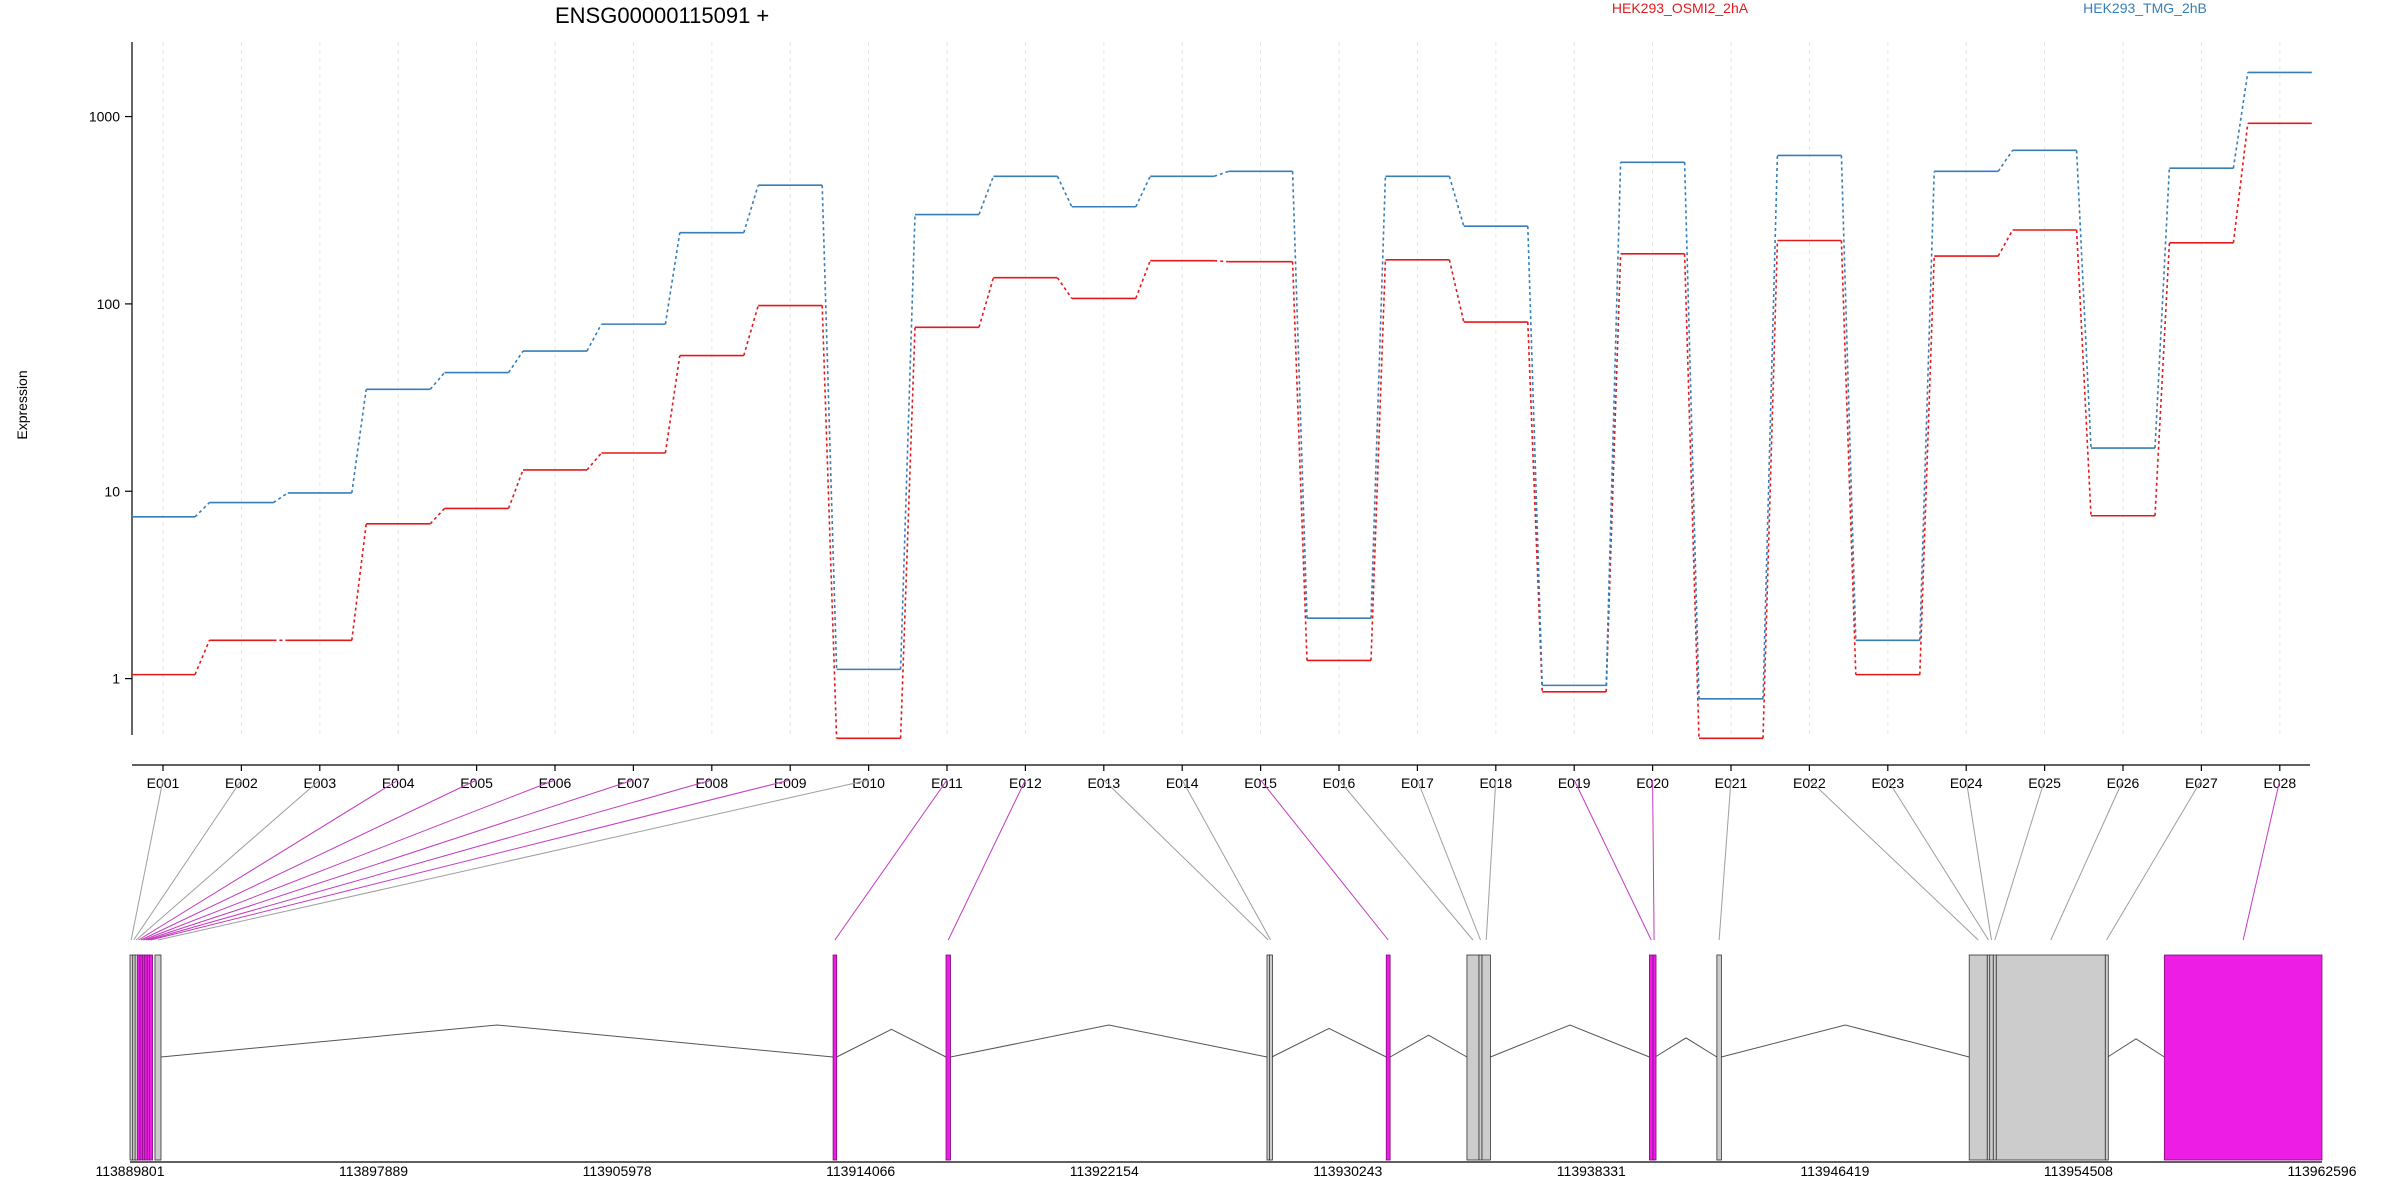 This screenshot has height=1200, width=2400. Describe the element at coordinates (2020, 860) in the screenshot. I see `link-line-e025` at that location.